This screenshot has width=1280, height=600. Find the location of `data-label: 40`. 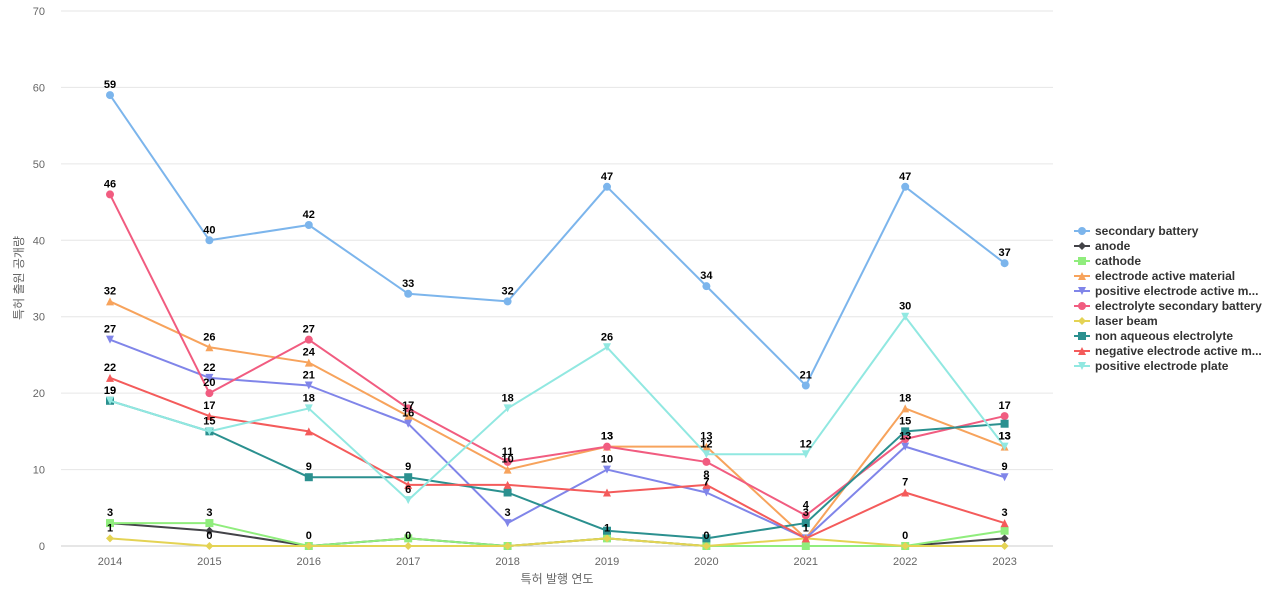

data-label: 40 is located at coordinates (209, 230).